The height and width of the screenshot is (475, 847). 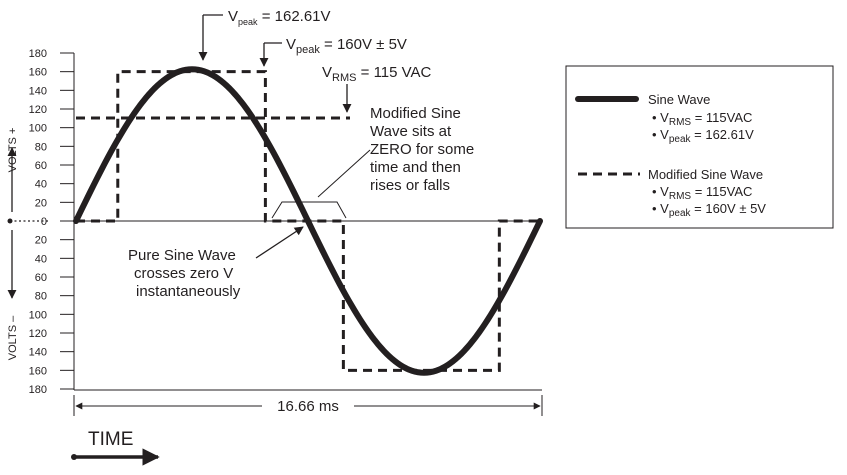 I want to click on modified-note-leader, so click(x=344, y=173).